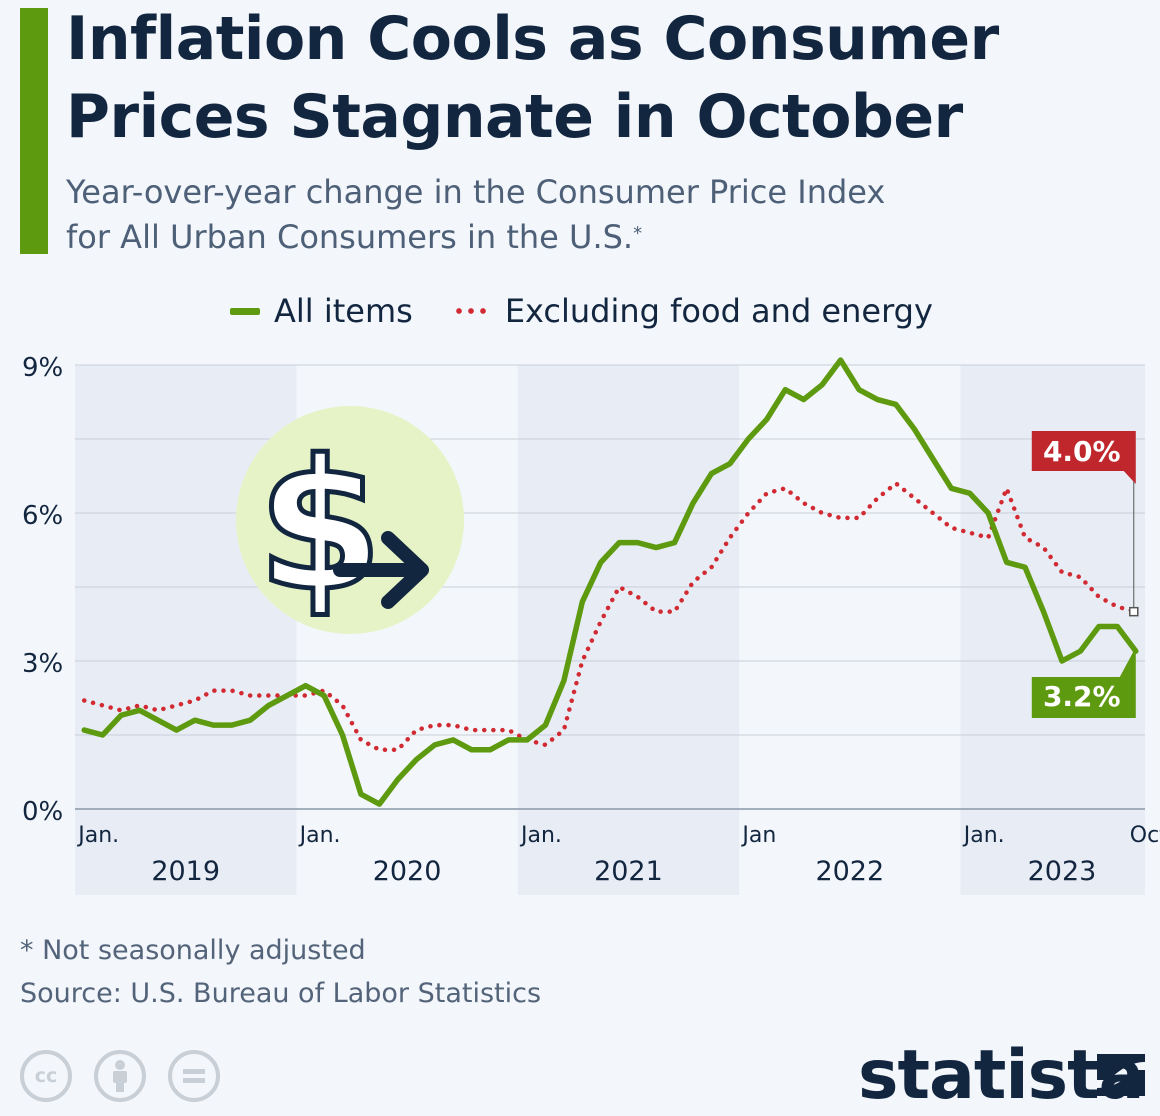 Image resolution: width=1160 pixels, height=1116 pixels. What do you see at coordinates (46, 1076) in the screenshot?
I see `cc-icon: cc` at bounding box center [46, 1076].